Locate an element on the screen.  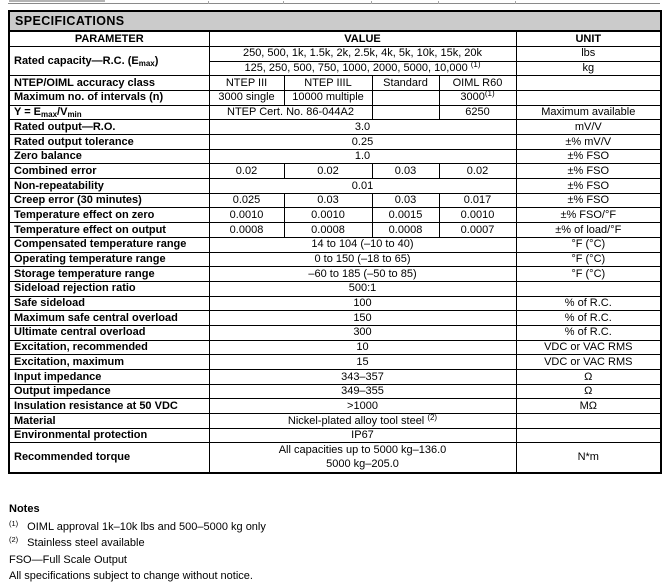
table-row: Safe sideload 100% of R.C. is located at coordinates (335, 303).